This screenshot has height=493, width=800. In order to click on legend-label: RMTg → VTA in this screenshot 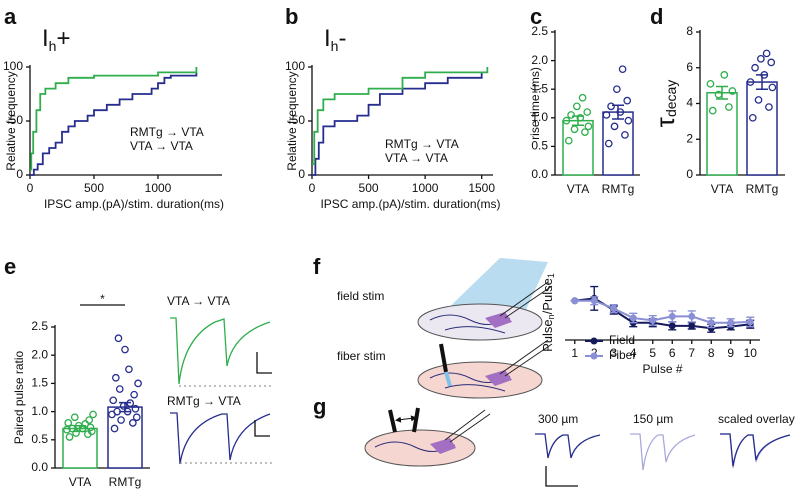, I will do `click(167, 132)`.